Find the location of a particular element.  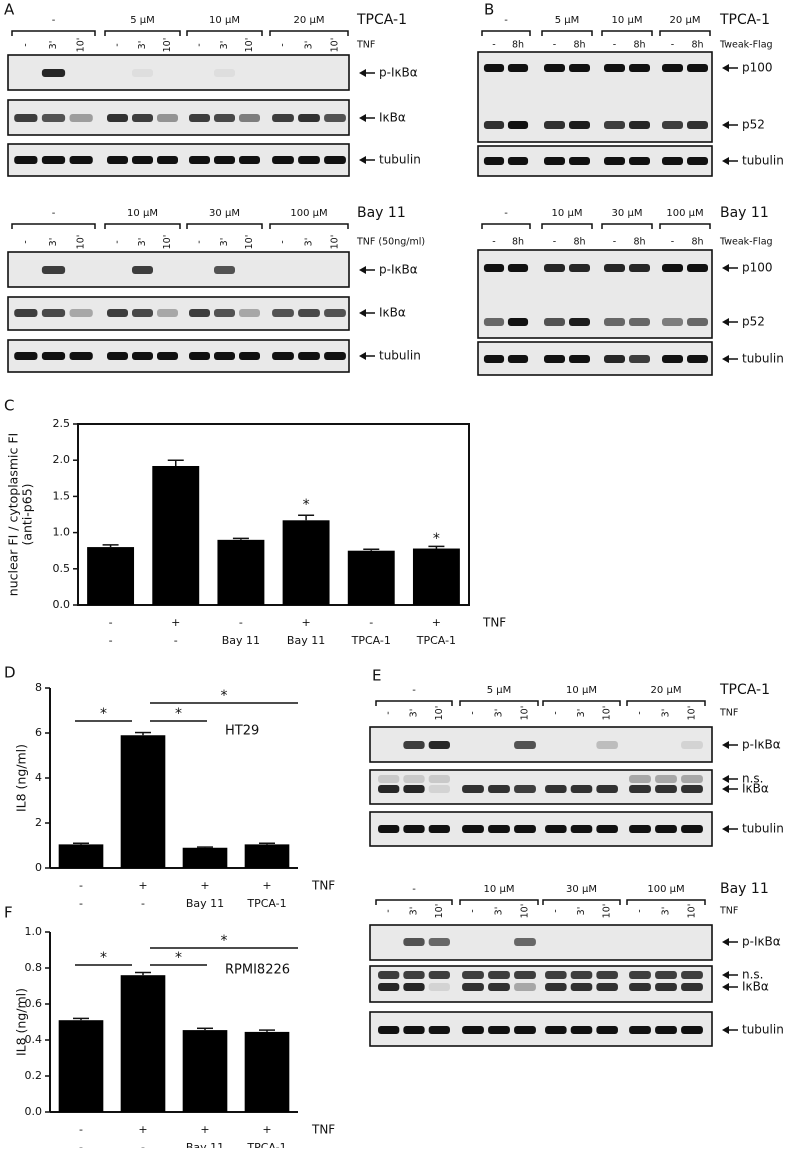

treatment-label: TPCA-1 is located at coordinates (744, 690).